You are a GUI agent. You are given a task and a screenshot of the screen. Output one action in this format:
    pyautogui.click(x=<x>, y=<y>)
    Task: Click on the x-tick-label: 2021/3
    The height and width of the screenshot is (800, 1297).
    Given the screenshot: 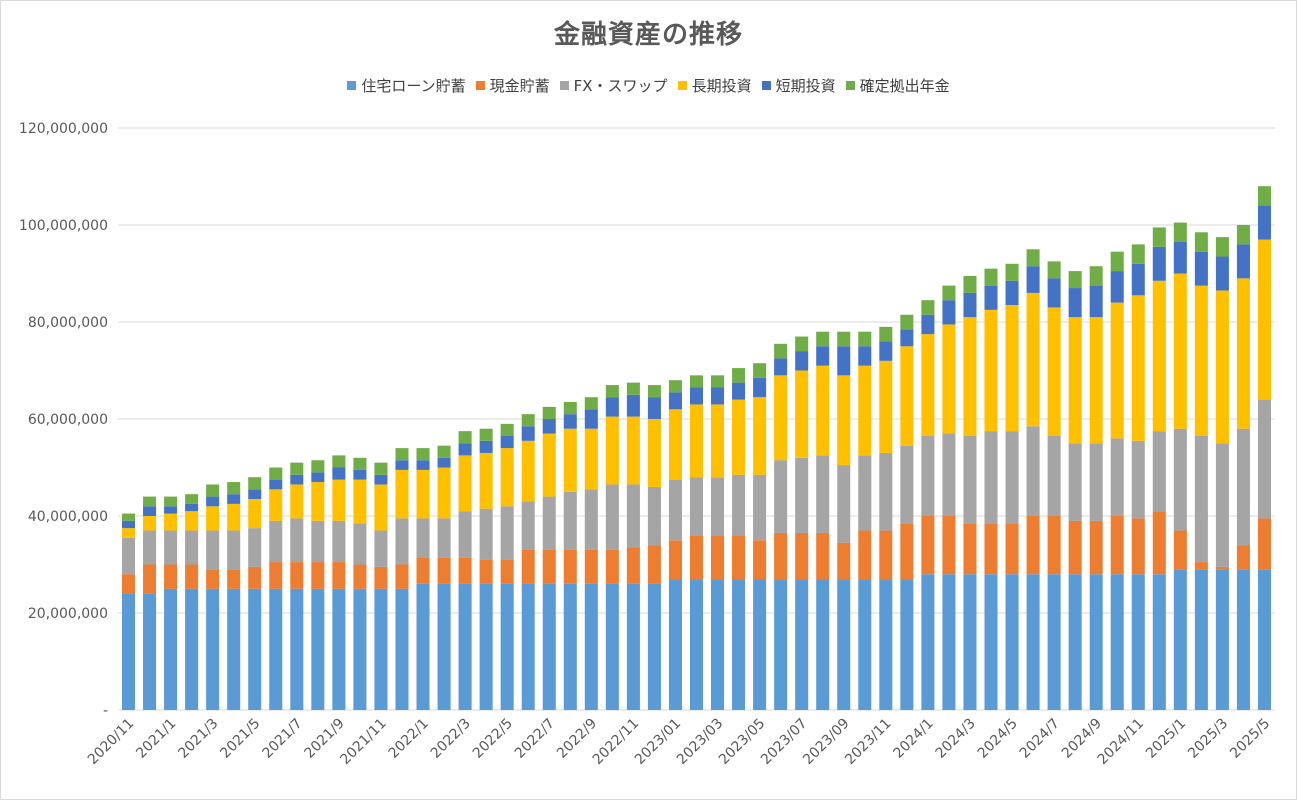 What is the action you would take?
    pyautogui.click(x=198, y=739)
    